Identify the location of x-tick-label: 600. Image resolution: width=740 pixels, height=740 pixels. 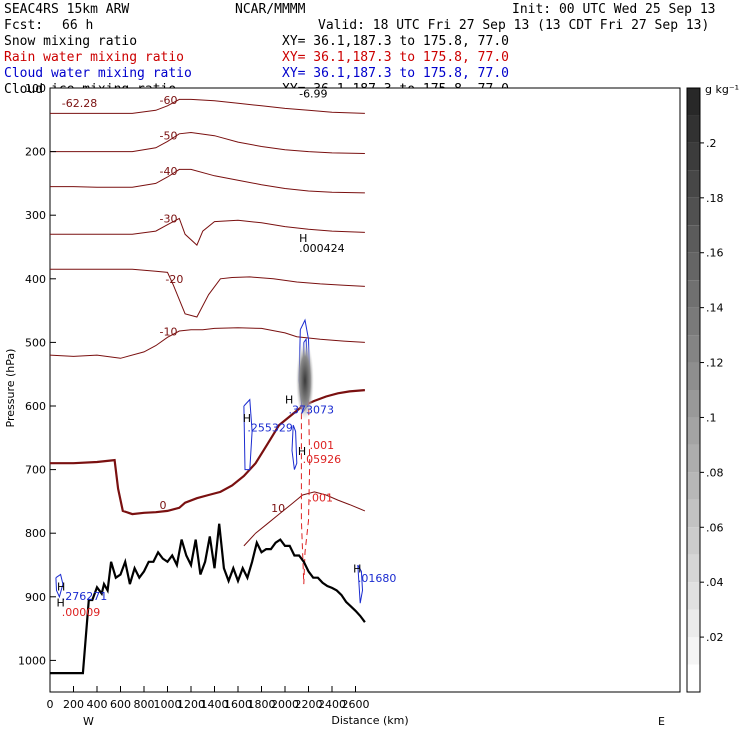
(120, 704).